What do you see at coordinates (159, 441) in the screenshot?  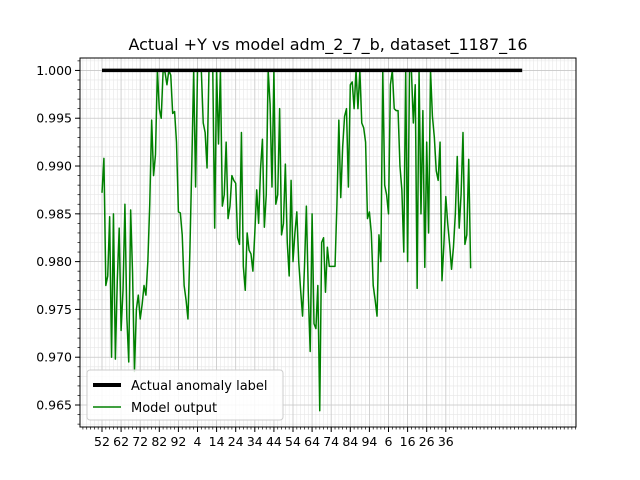 I see `x-tick-label: 82` at bounding box center [159, 441].